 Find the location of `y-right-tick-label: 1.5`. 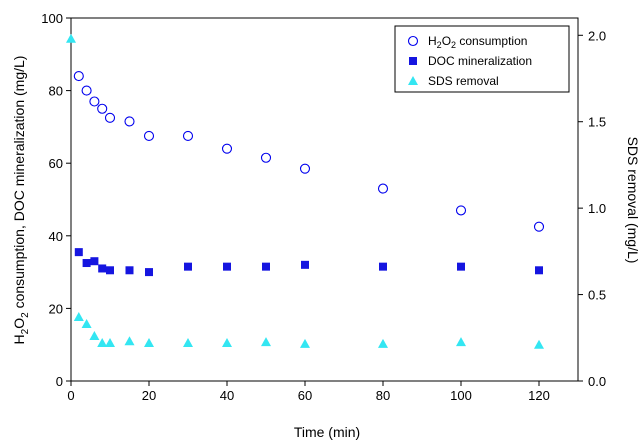

y-right-tick-label: 1.5 is located at coordinates (597, 122).